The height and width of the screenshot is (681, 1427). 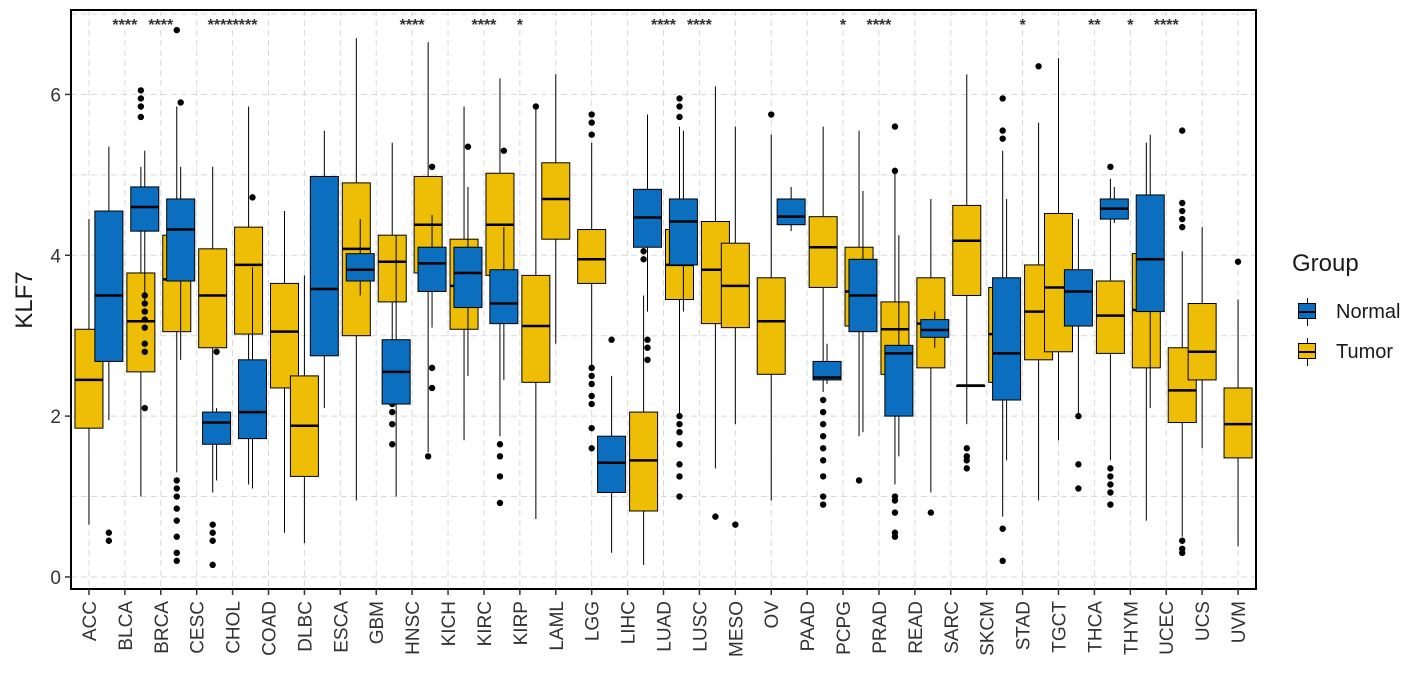 What do you see at coordinates (304, 409) in the screenshot?
I see `box-dlbc-tumor` at bounding box center [304, 409].